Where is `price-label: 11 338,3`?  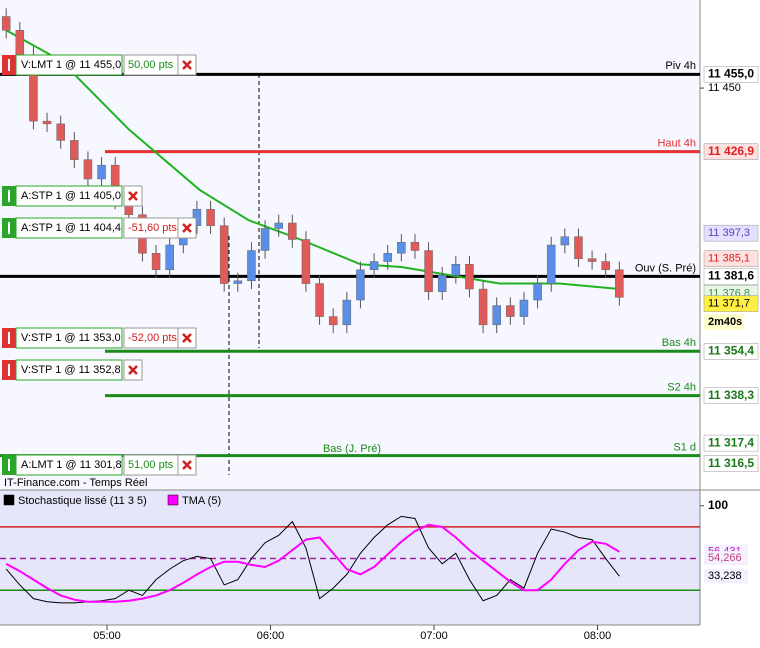 price-label: 11 338,3 is located at coordinates (731, 395).